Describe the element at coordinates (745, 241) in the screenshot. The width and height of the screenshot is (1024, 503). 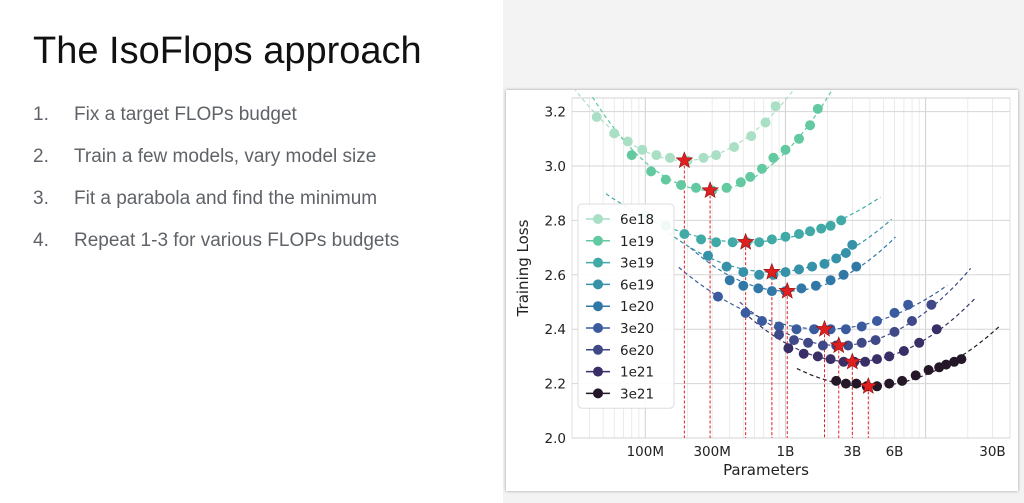
I see `optimum-star-3e19` at that location.